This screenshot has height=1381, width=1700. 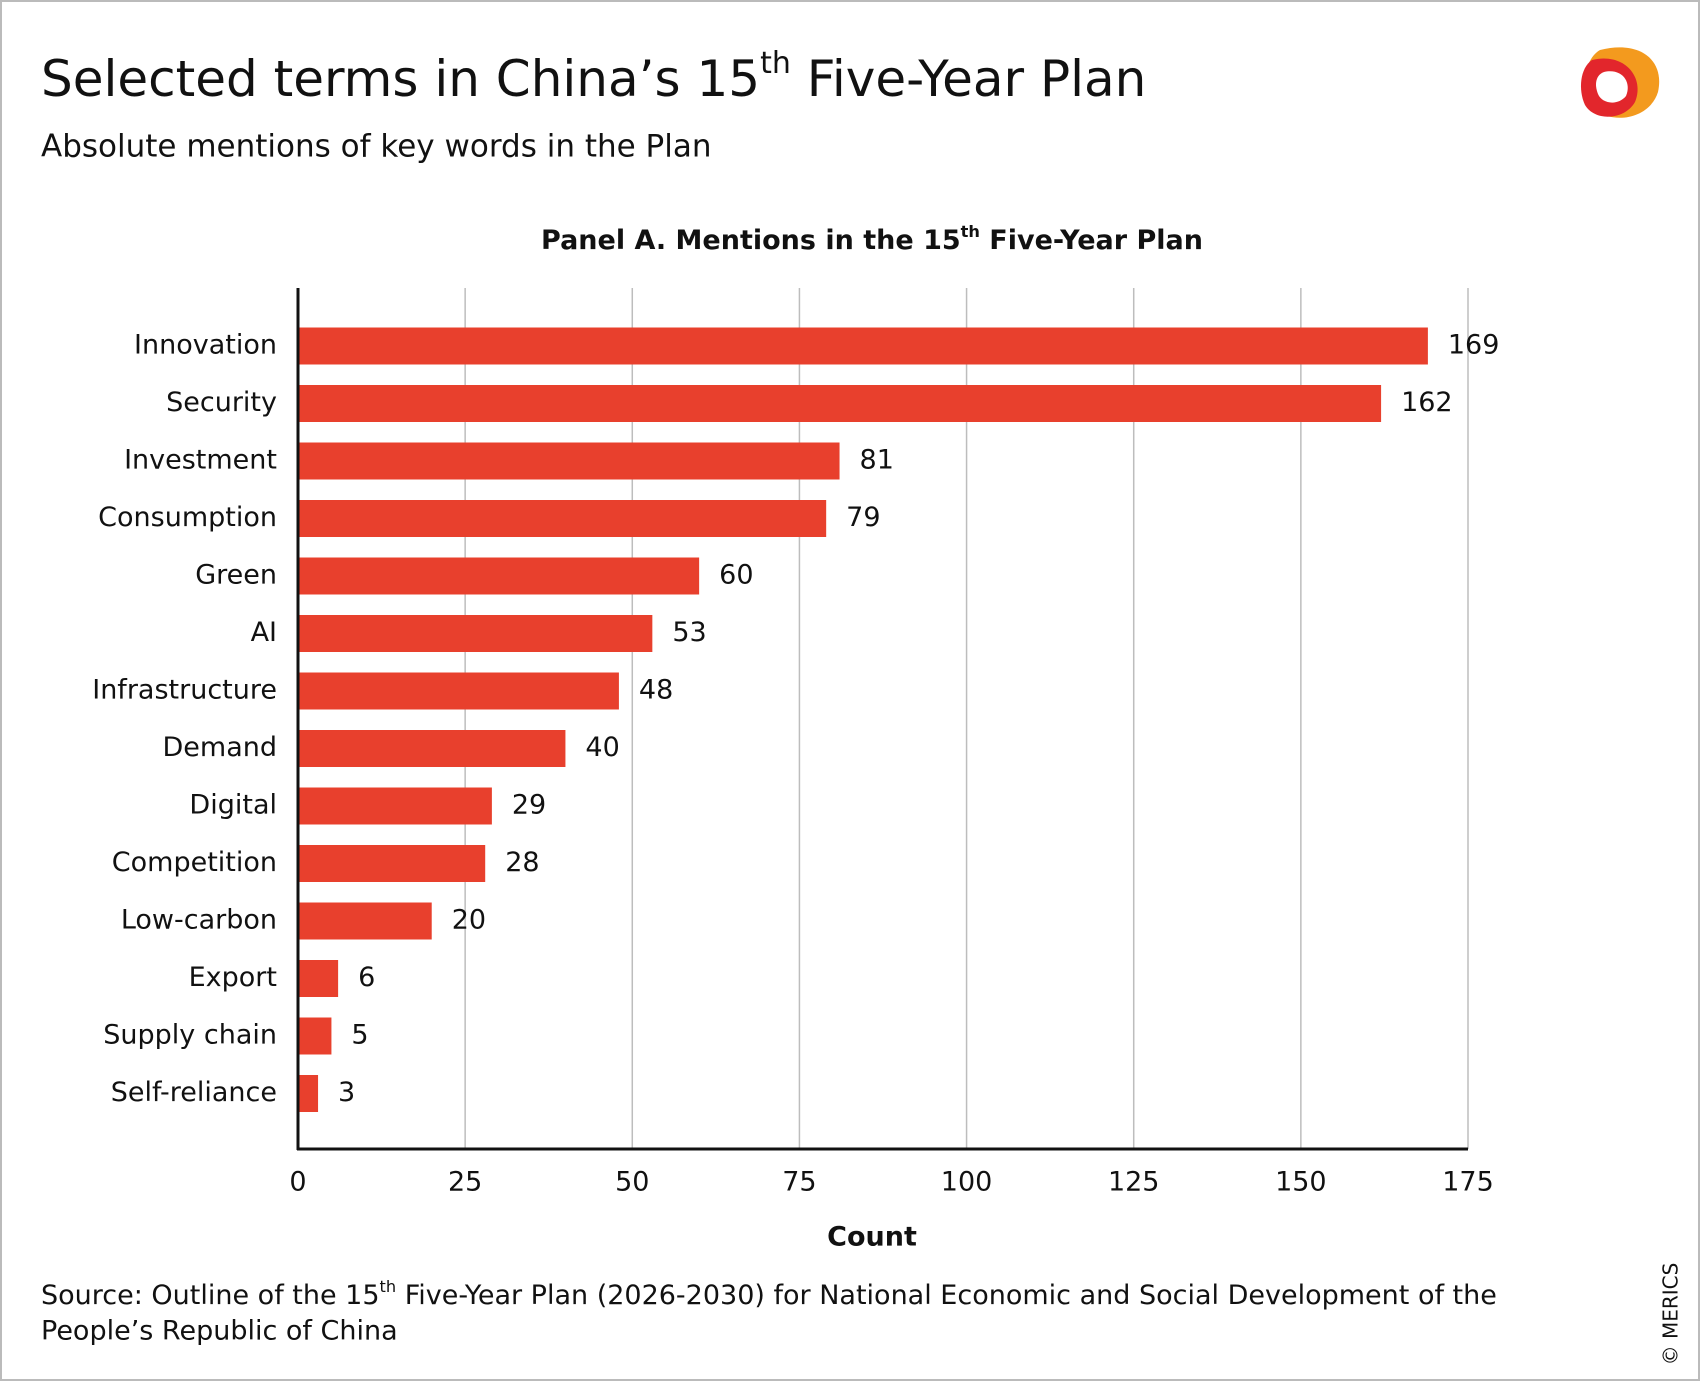 What do you see at coordinates (1427, 402) in the screenshot?
I see `data-label: 162` at bounding box center [1427, 402].